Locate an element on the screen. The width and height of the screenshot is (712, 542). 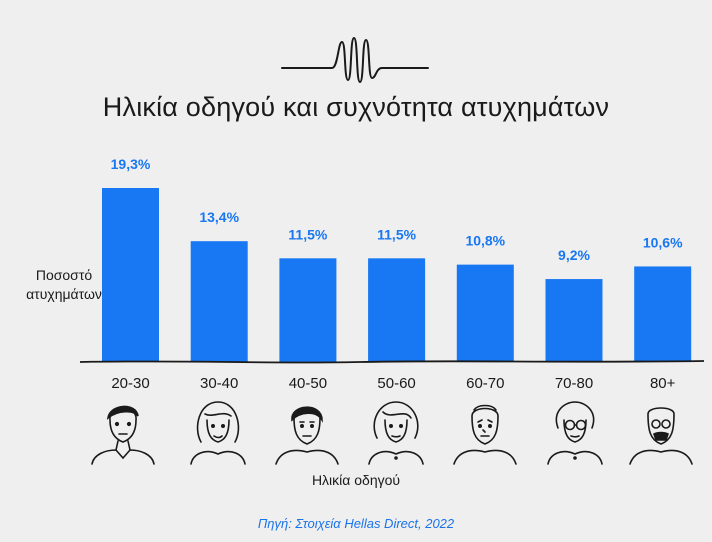
elderly-man-face-icon is located at coordinates (661, 436).